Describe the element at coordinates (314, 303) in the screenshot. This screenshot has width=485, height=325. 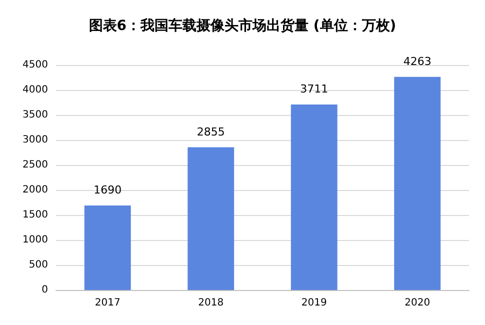
I see `x-tick-label: 2019` at that location.